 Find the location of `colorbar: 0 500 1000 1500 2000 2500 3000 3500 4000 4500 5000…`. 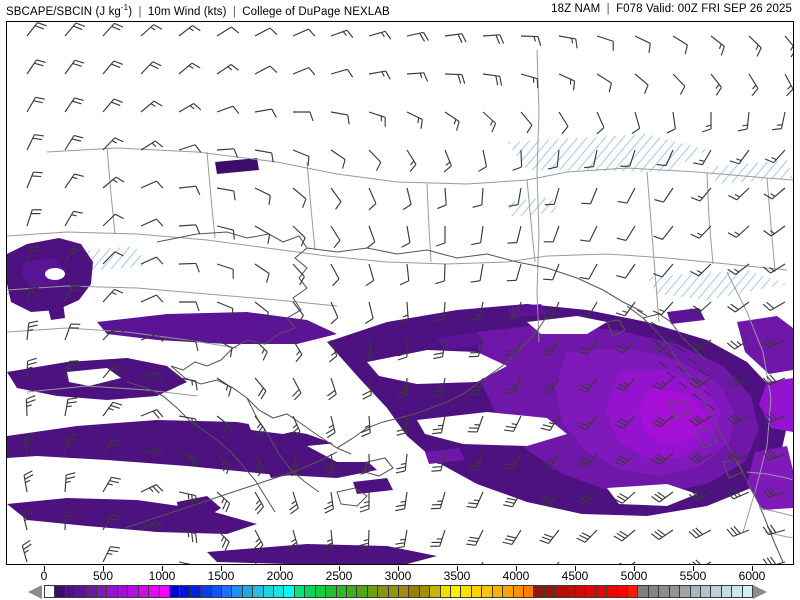

colorbar: 0 500 1000 1500 2000 2500 3000 3500 4000 4500 5000… is located at coordinates (400, 583).